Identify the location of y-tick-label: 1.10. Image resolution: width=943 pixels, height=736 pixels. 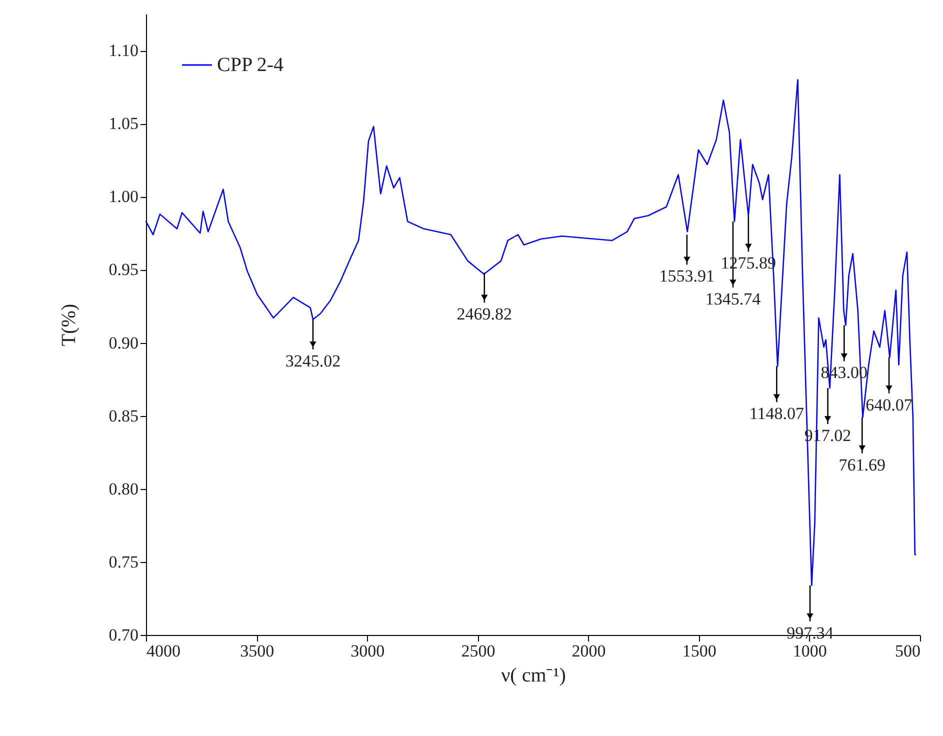
(123, 50).